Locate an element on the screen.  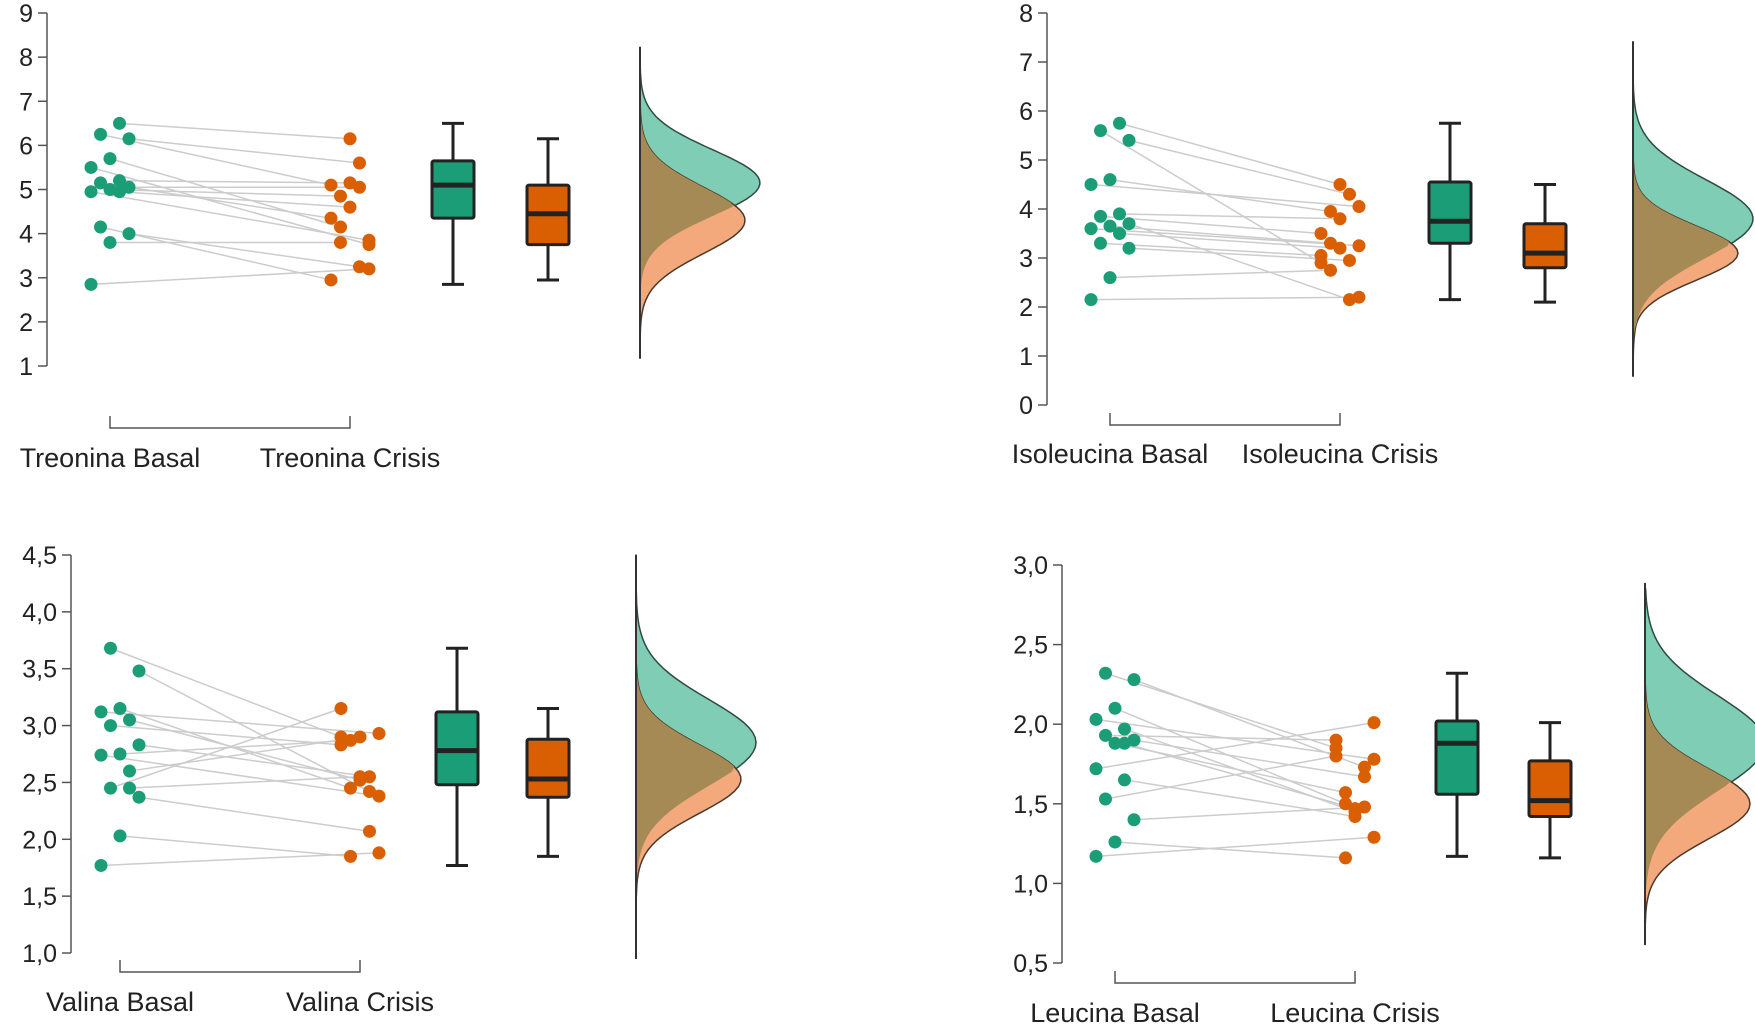
x-category-label: Leucina Crisis is located at coordinates (1355, 1013).